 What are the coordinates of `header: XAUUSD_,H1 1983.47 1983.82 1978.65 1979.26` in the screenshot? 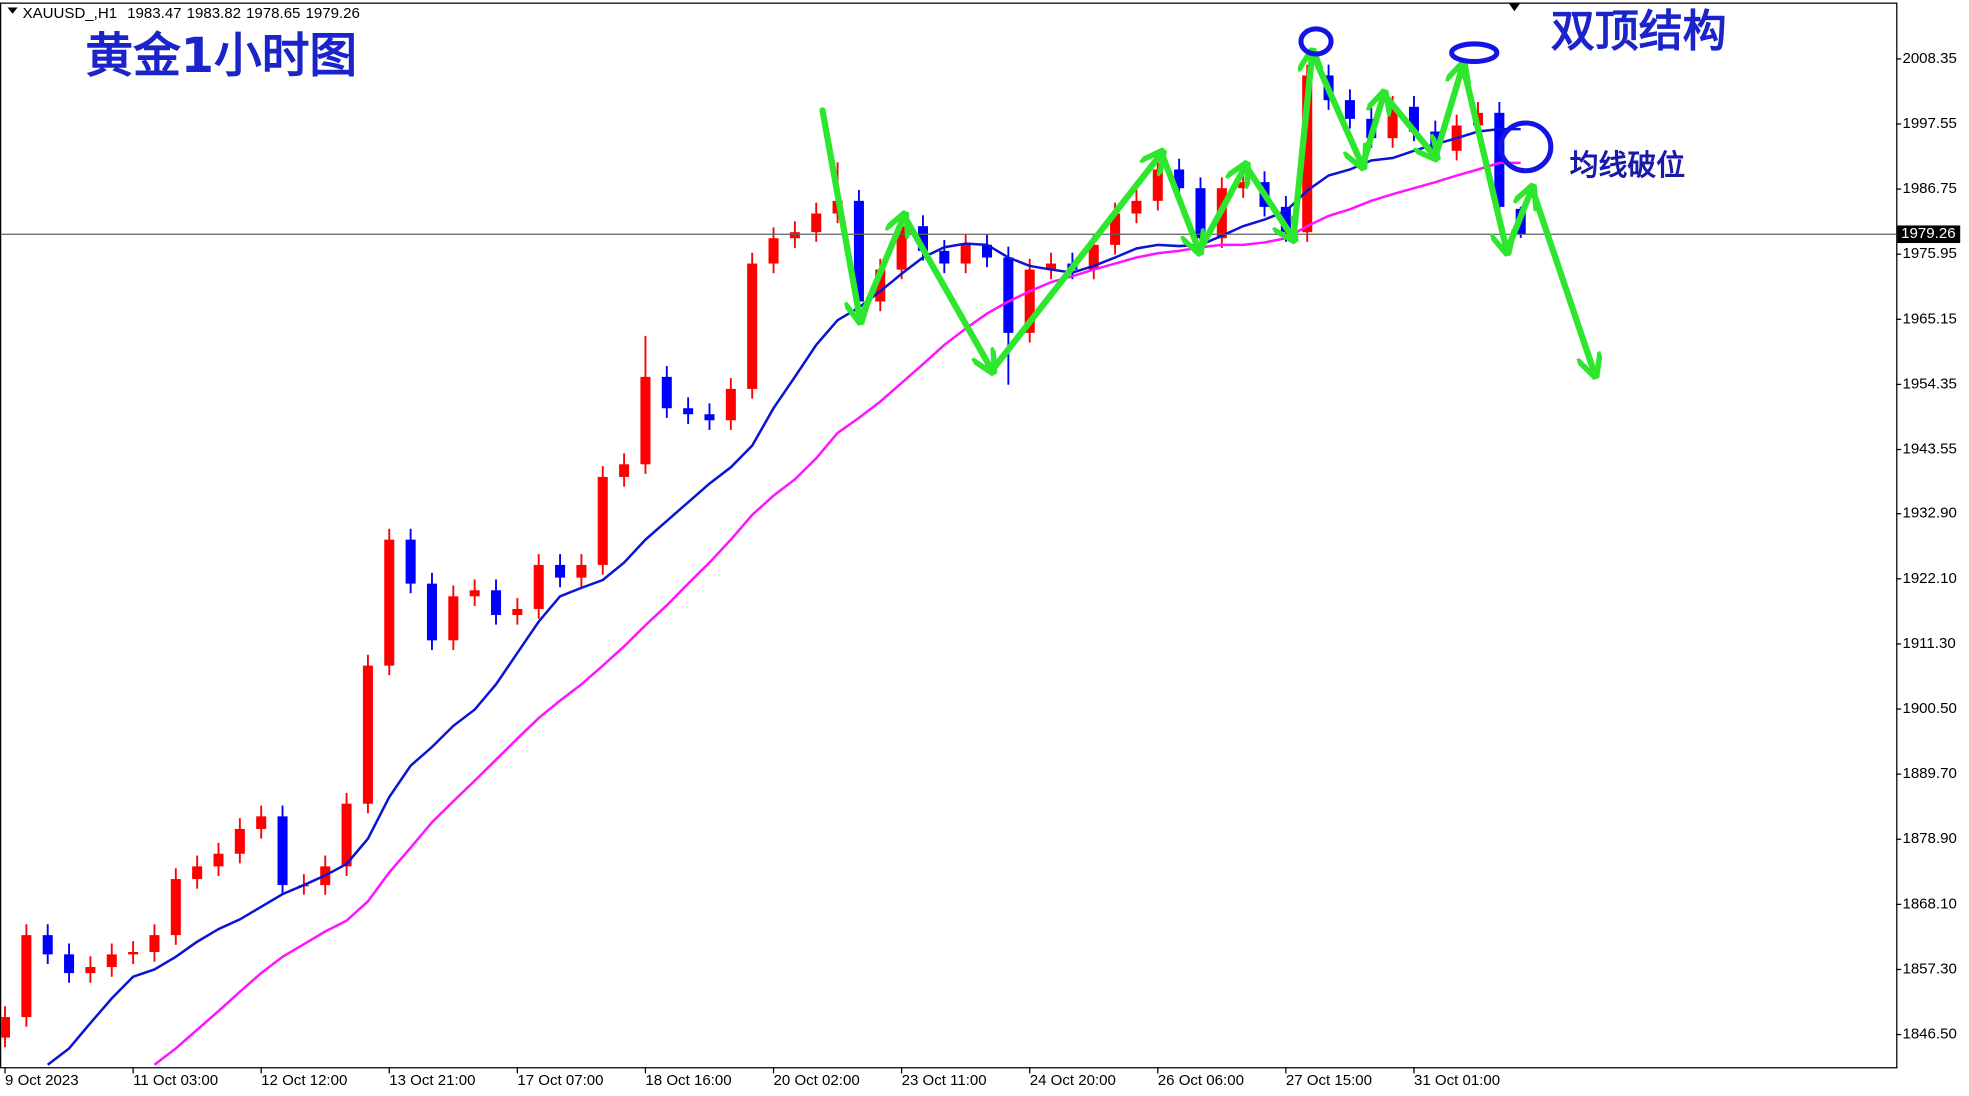 It's located at (191, 13).